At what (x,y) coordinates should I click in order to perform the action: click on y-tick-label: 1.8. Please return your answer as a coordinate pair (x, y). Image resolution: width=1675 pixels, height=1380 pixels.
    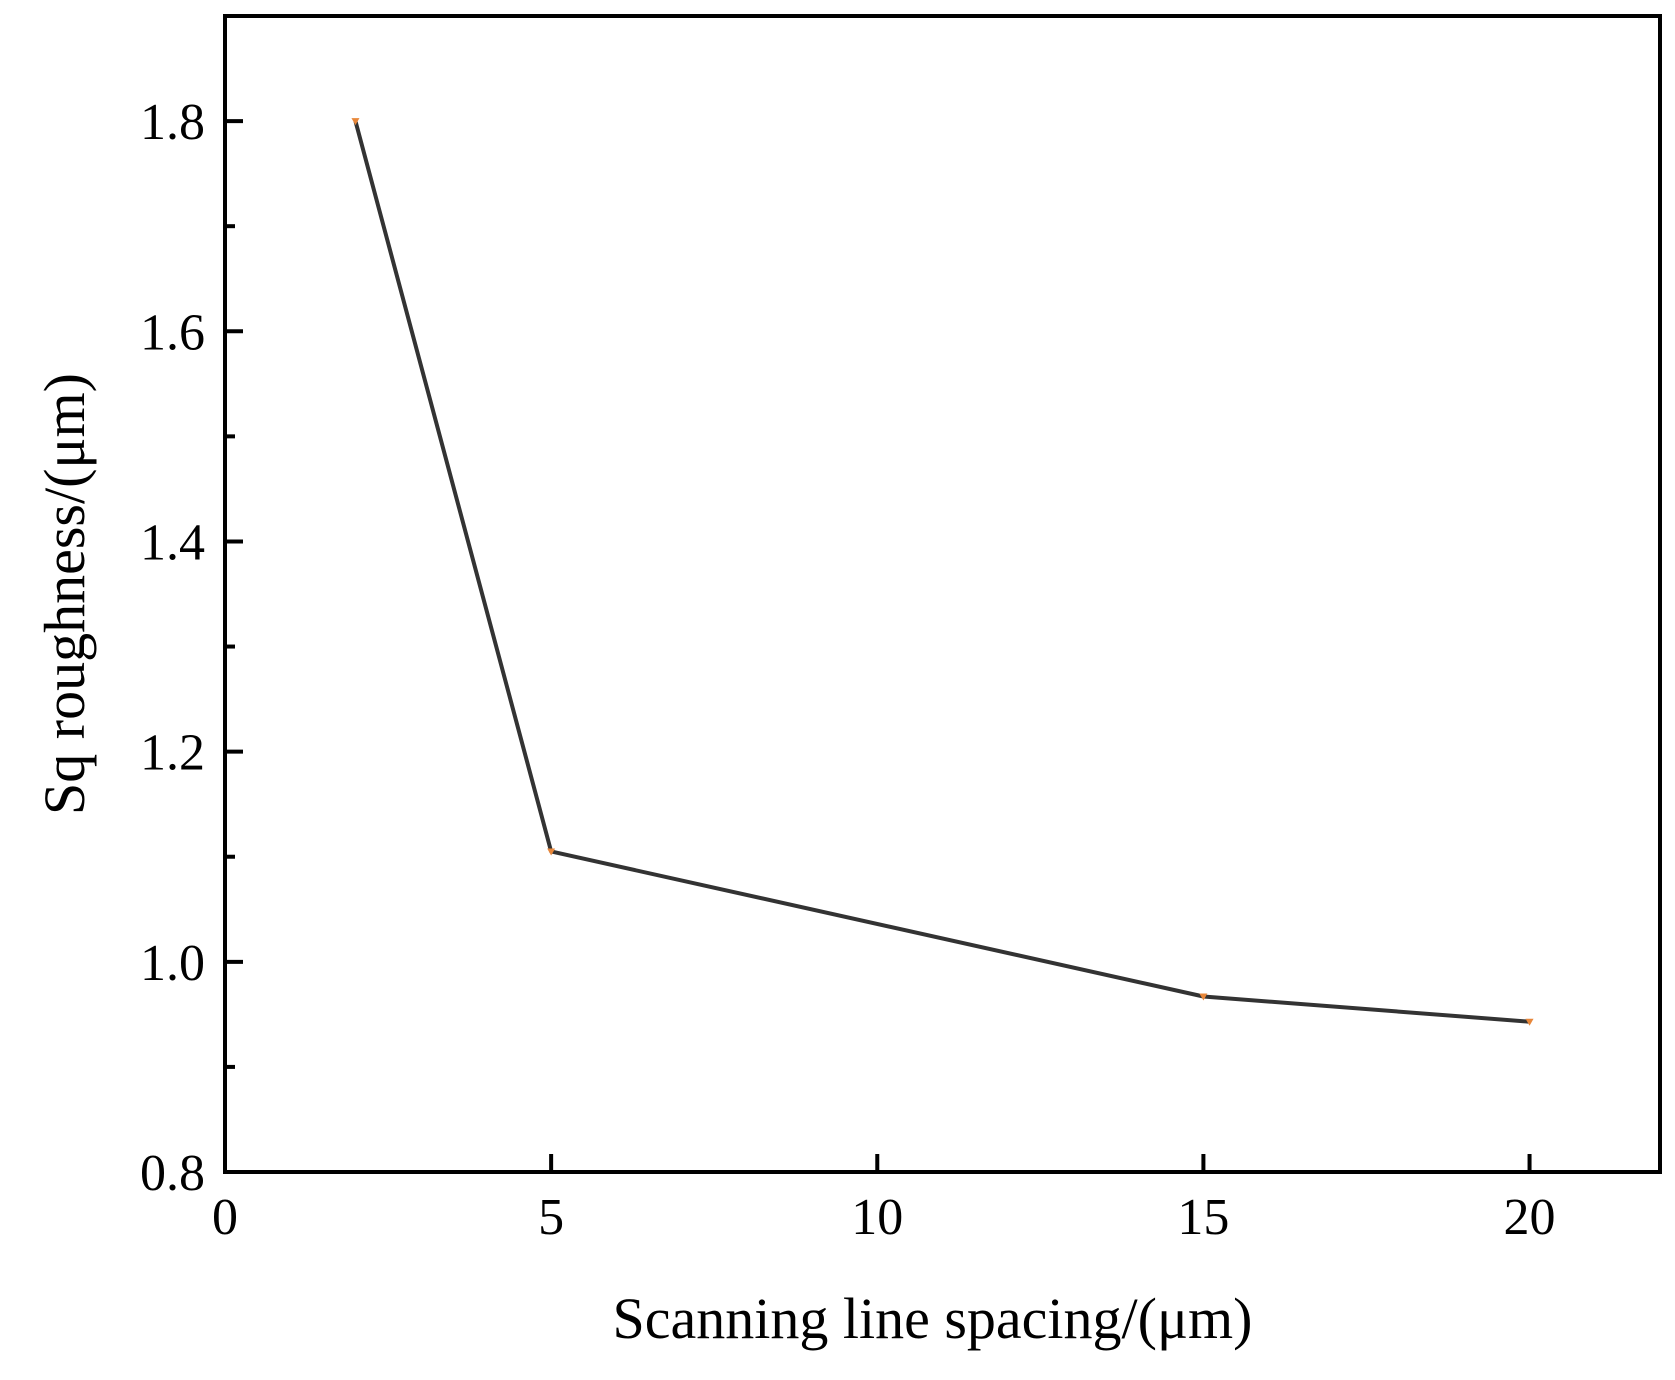
    Looking at the image, I should click on (172, 122).